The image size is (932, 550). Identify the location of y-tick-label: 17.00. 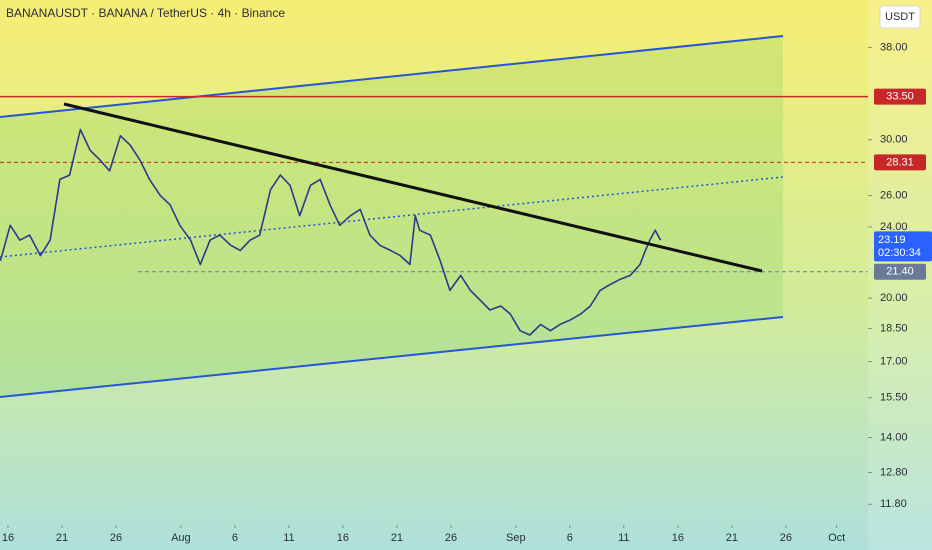
(894, 362).